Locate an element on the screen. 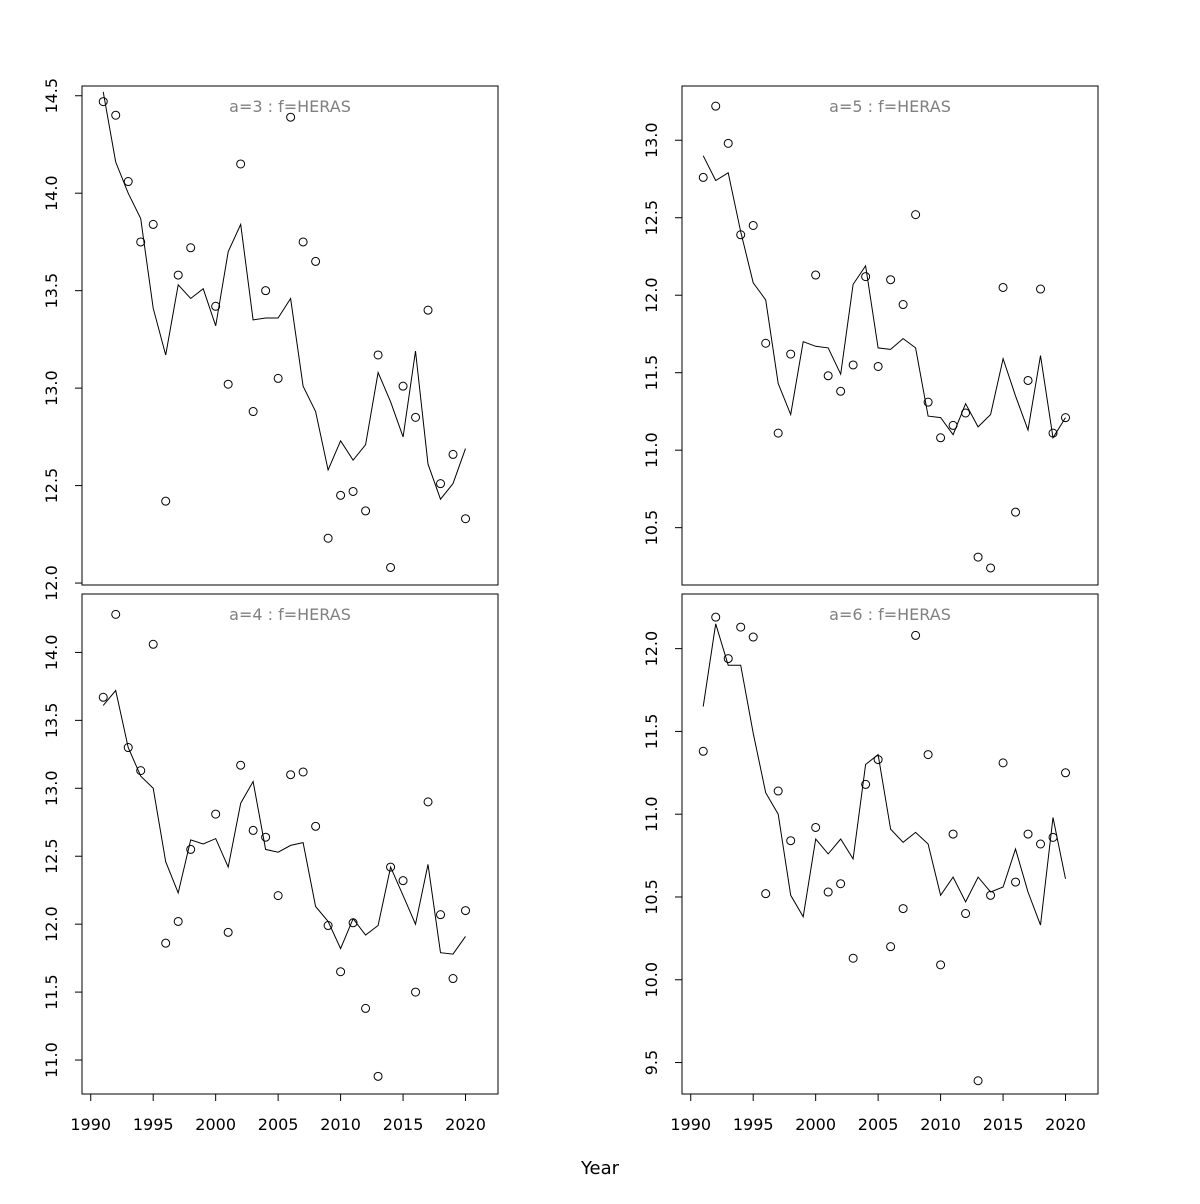 This screenshot has width=1200, height=1204. y-tick-label: 10.0 is located at coordinates (651, 980).